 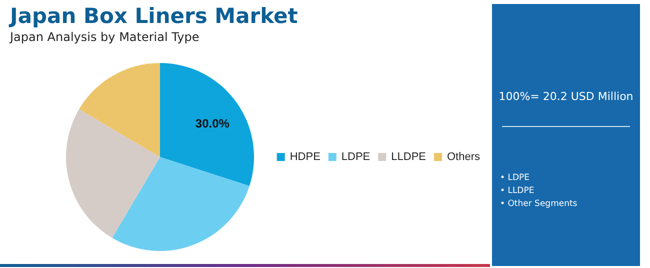 I want to click on chart-subtitle: Japan Analysis by Material Type, so click(x=105, y=37).